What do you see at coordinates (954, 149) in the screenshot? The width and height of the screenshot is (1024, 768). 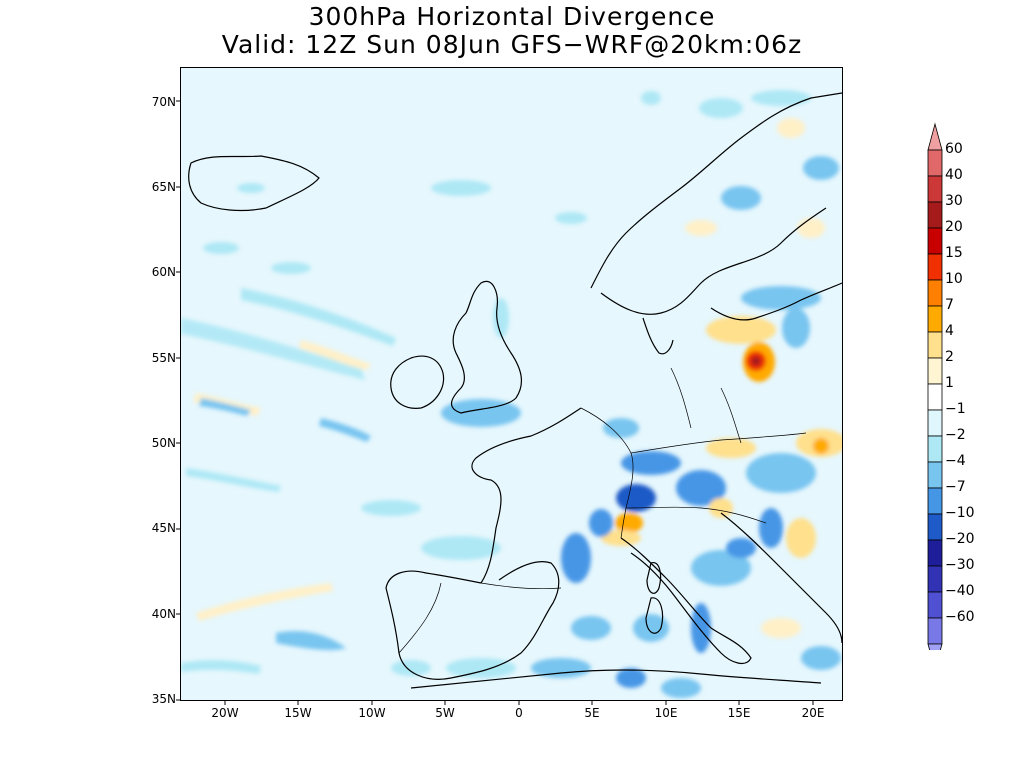 I see `colorbar-label: 60` at bounding box center [954, 149].